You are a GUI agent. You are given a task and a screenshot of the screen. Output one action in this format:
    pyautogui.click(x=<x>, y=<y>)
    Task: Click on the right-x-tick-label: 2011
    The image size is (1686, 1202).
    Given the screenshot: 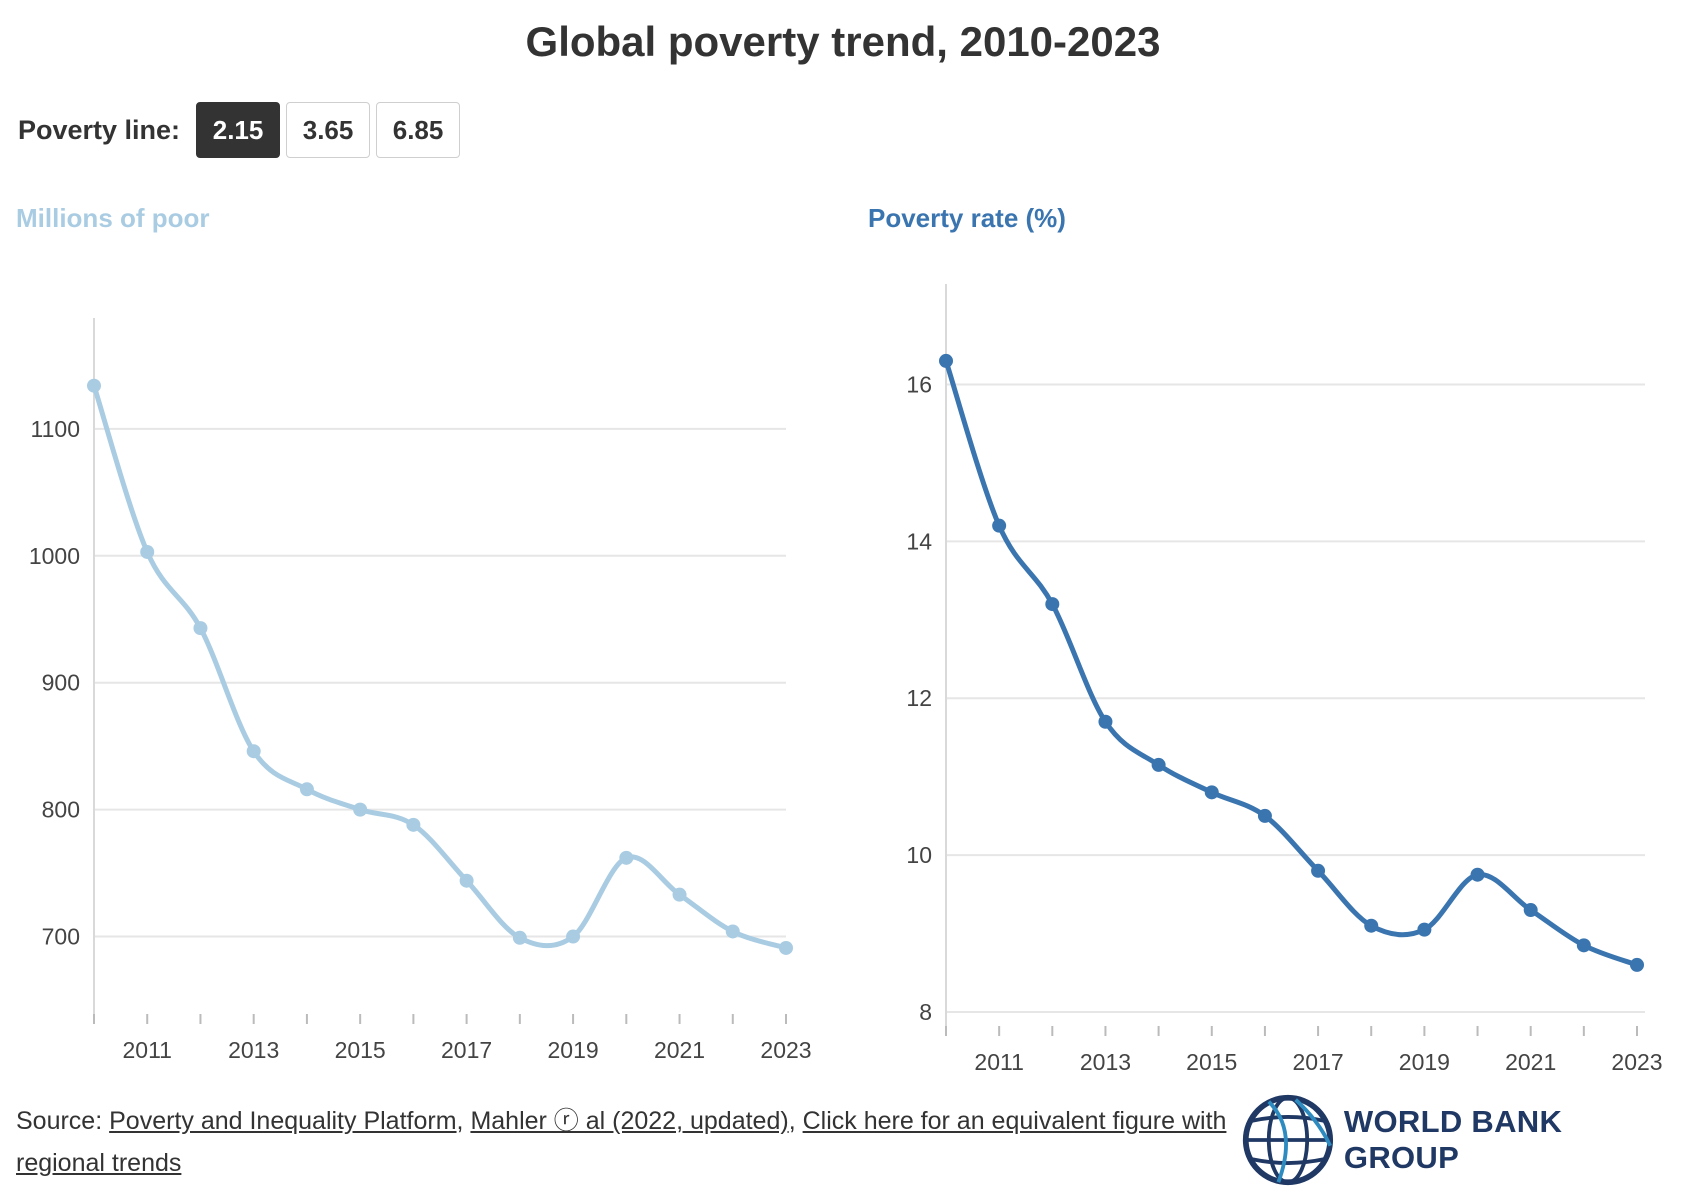 What is the action you would take?
    pyautogui.click(x=998, y=1062)
    